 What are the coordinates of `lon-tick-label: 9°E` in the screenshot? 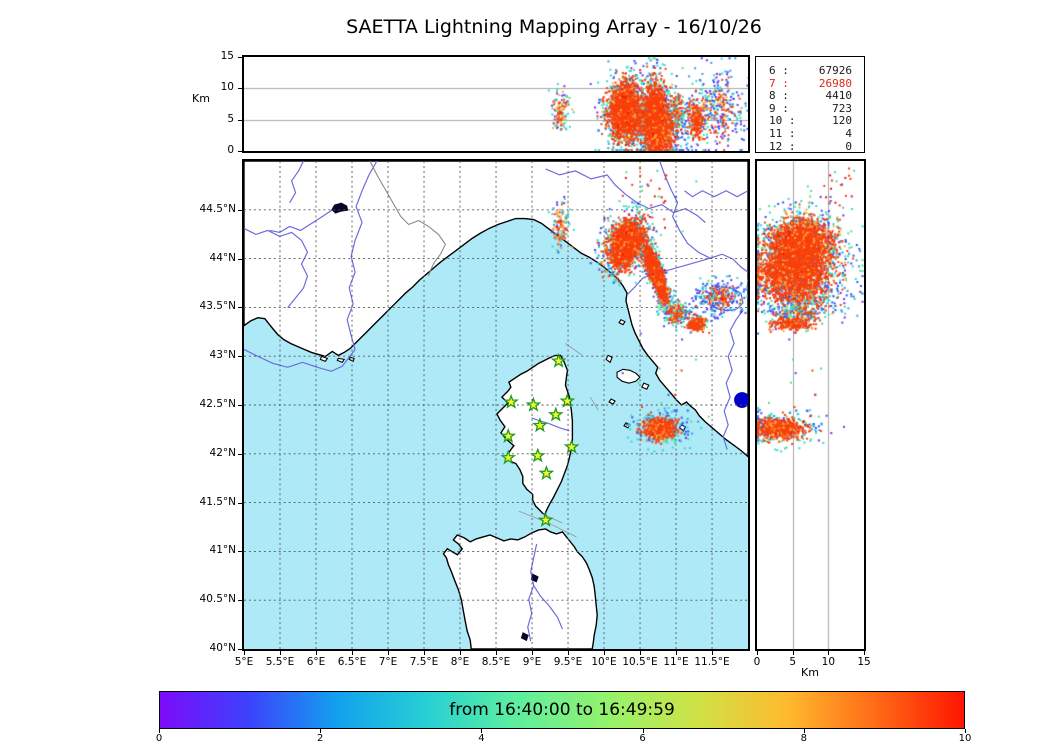 It's located at (532, 662).